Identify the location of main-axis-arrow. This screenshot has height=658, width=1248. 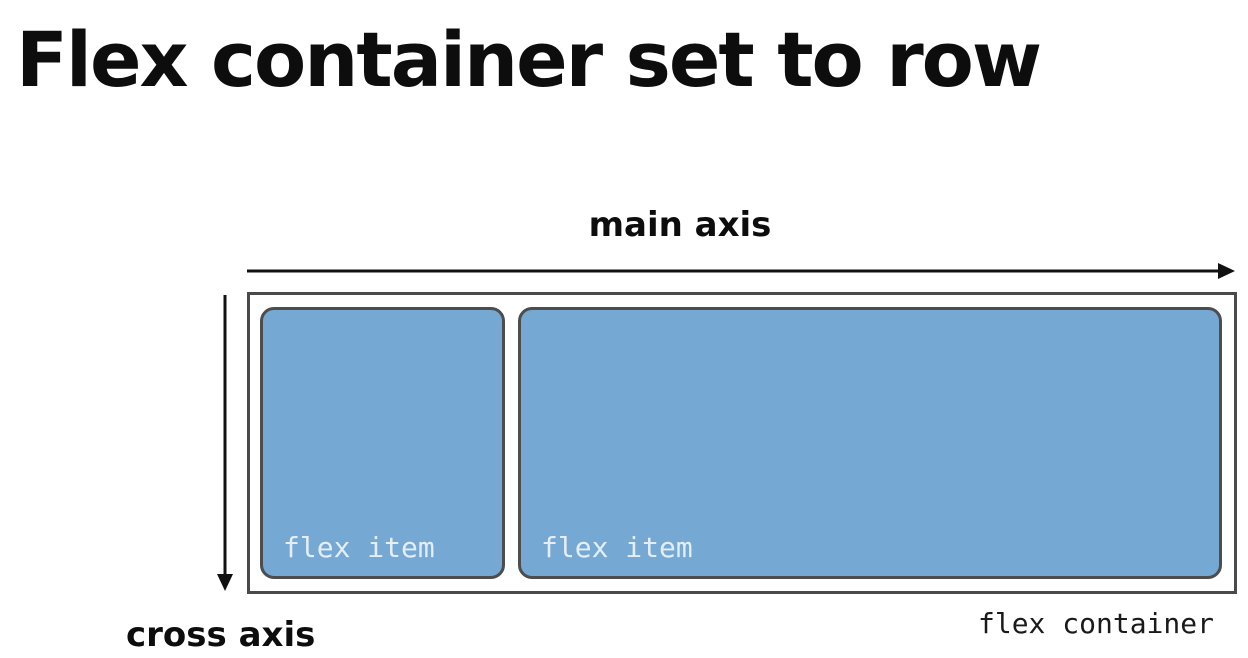
(741, 271).